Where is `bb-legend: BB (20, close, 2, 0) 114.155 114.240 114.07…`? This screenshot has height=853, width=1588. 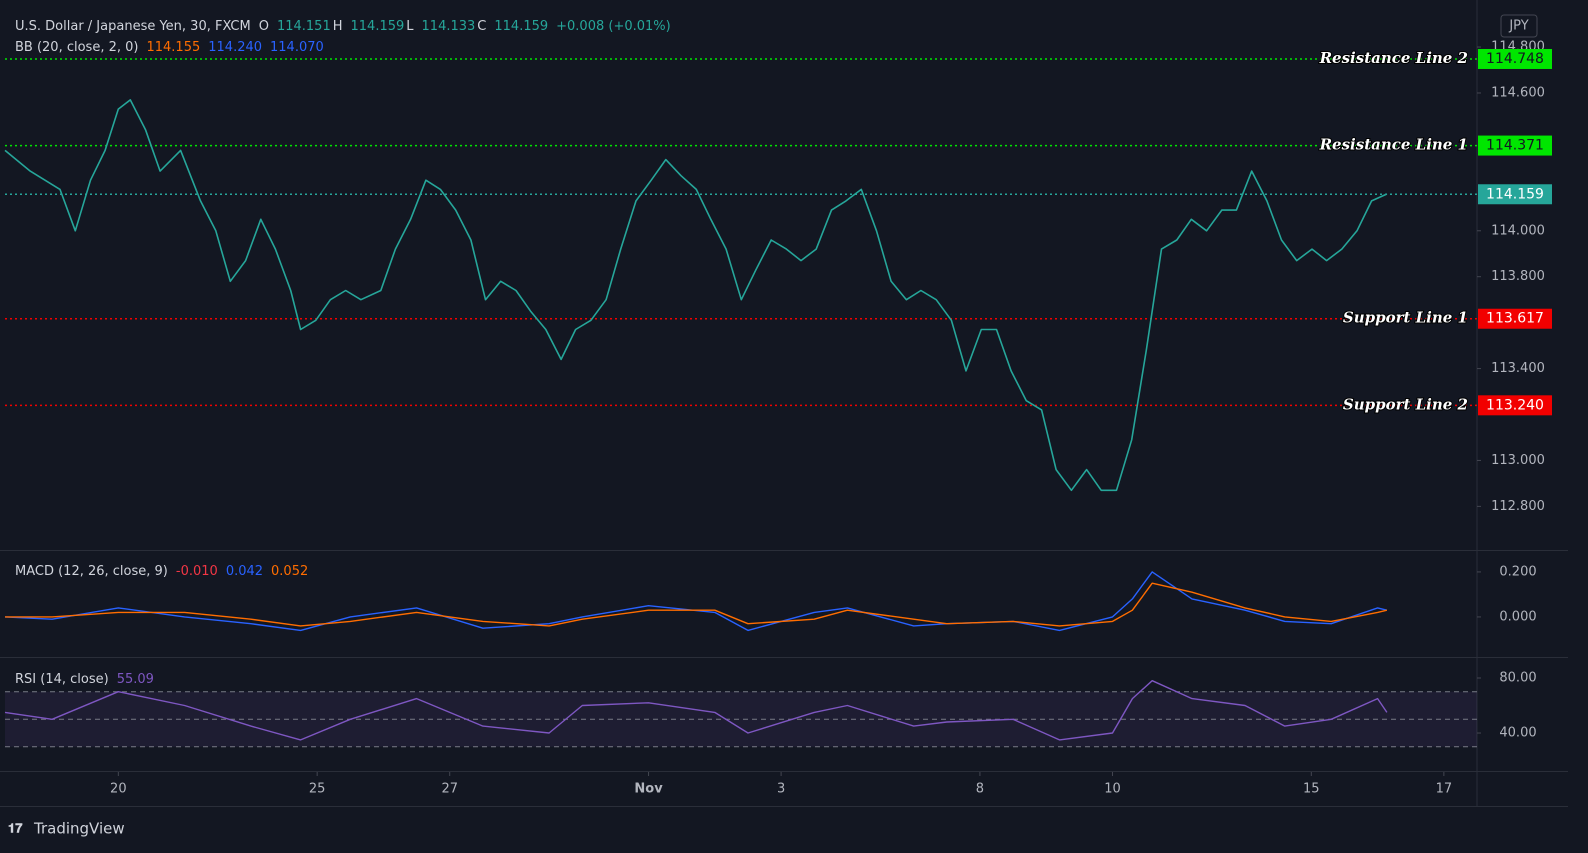
bb-legend: BB (20, close, 2, 0) 114.155 114.240 114.07… is located at coordinates (169, 47).